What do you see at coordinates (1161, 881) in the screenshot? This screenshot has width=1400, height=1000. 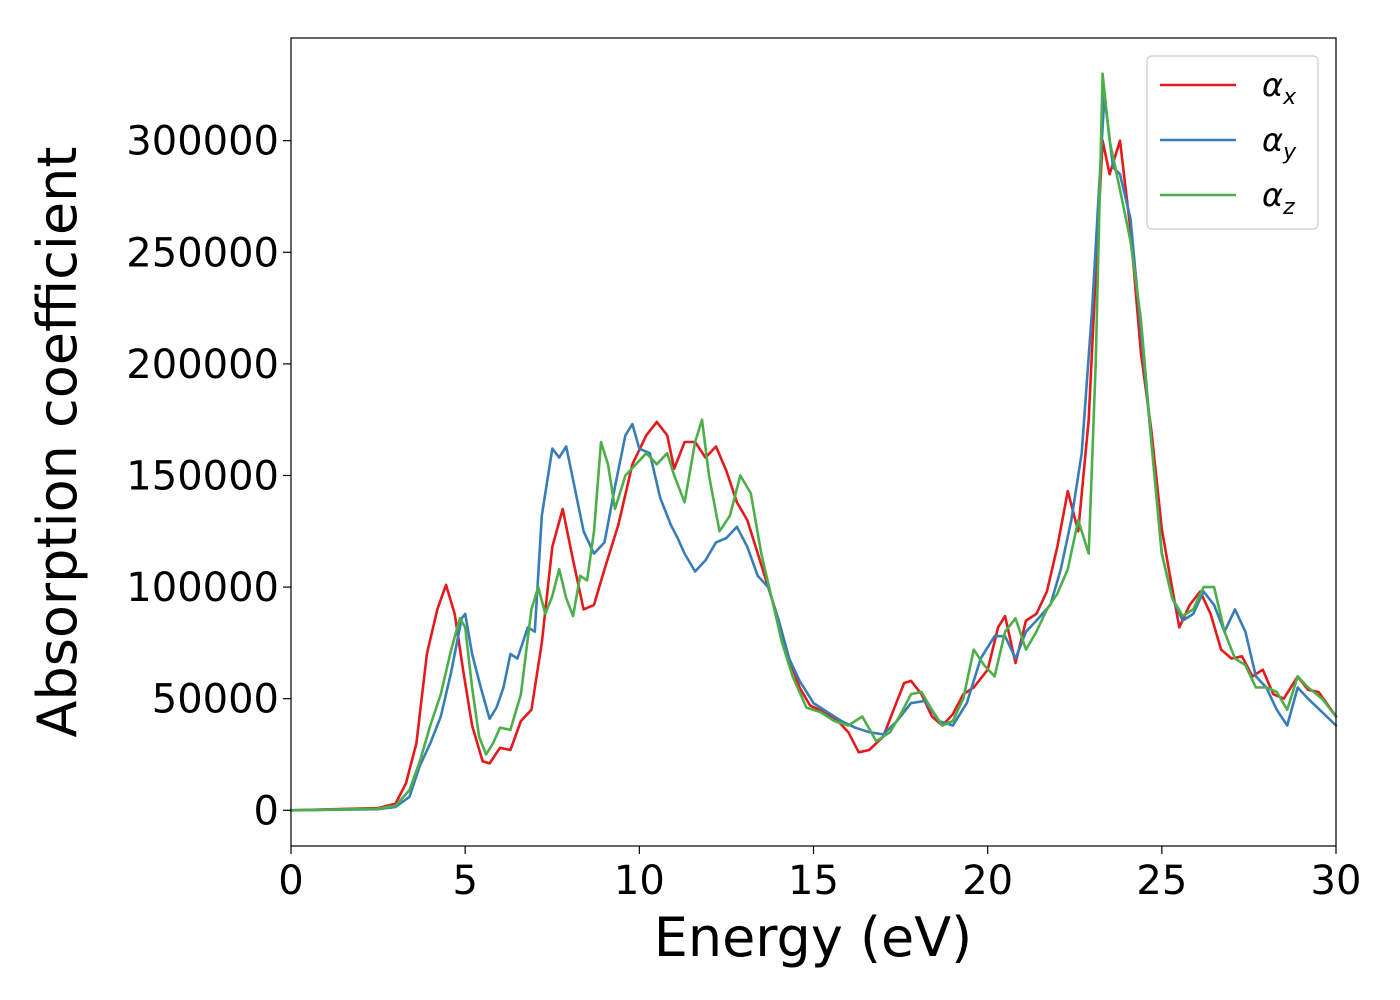 I see `x-tick-label: 25` at bounding box center [1161, 881].